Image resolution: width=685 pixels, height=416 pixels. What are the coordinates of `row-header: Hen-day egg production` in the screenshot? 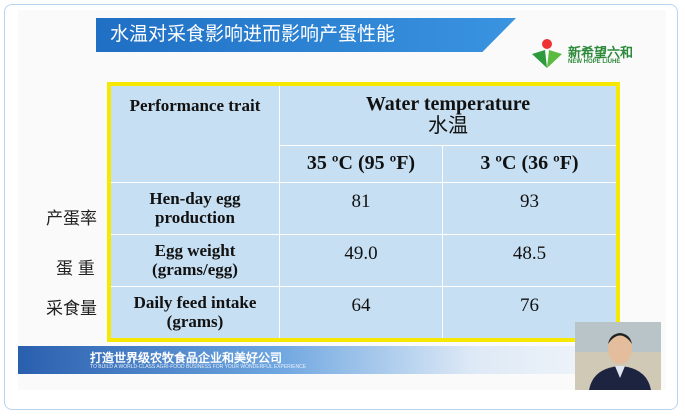 It's located at (194, 208).